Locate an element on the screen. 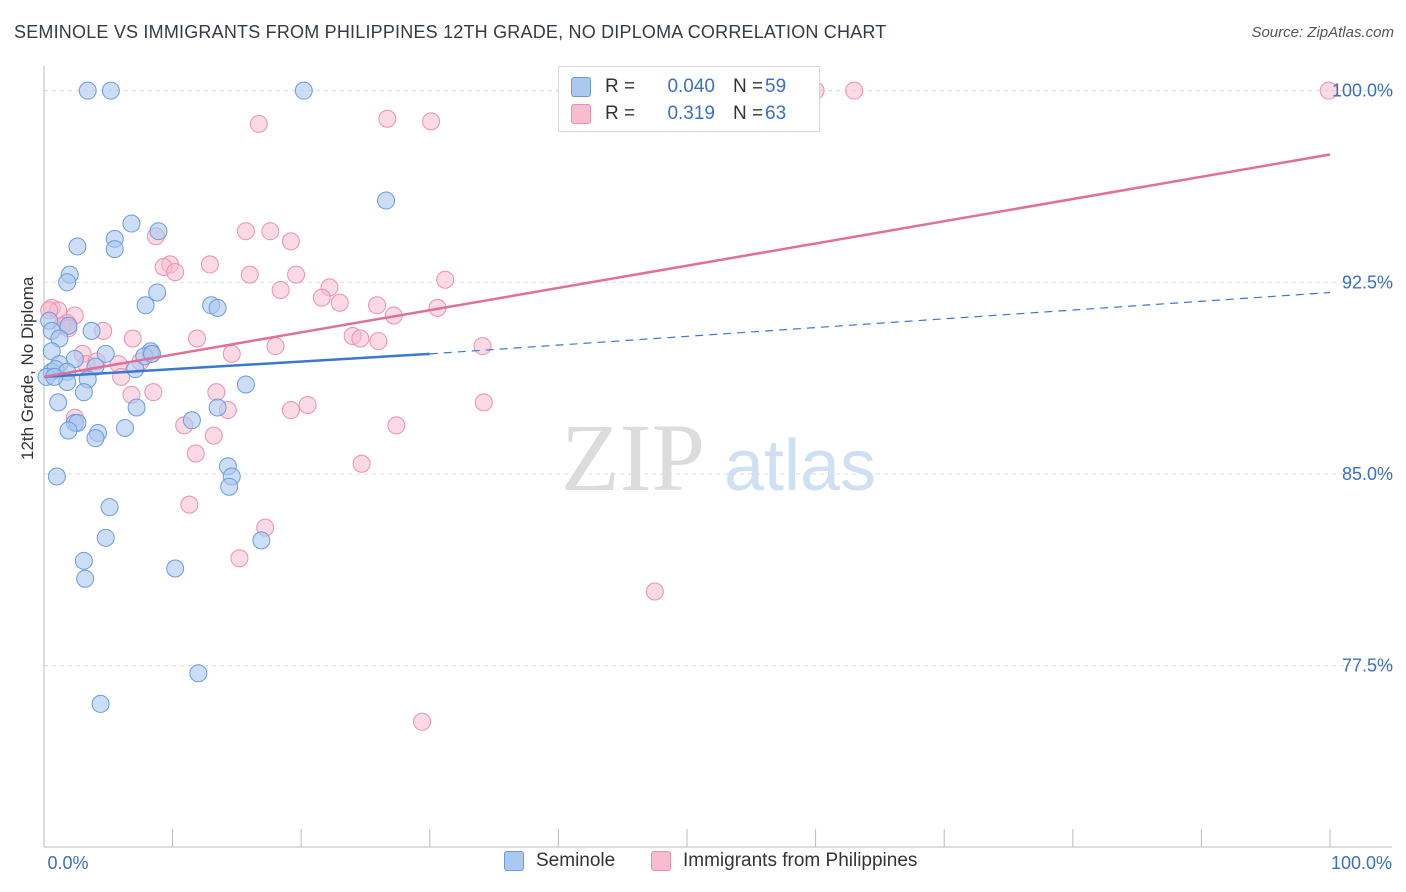 This screenshot has width=1406, height=892. legend-row-seminole: R = 0.040 N = 59 is located at coordinates (678, 87).